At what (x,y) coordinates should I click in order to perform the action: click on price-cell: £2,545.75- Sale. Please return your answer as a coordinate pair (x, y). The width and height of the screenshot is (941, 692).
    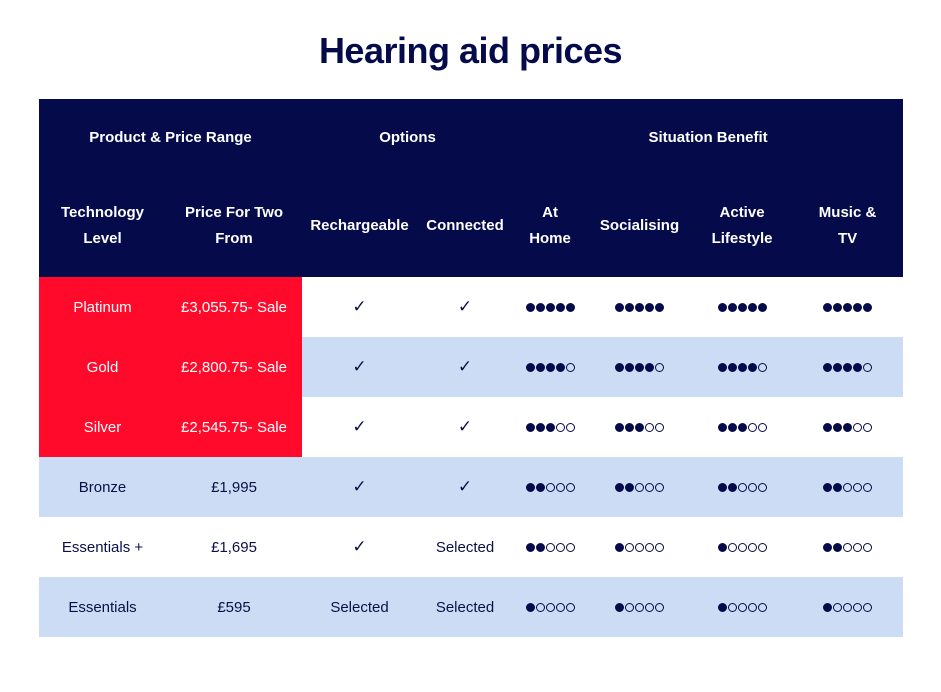
    Looking at the image, I should click on (234, 427).